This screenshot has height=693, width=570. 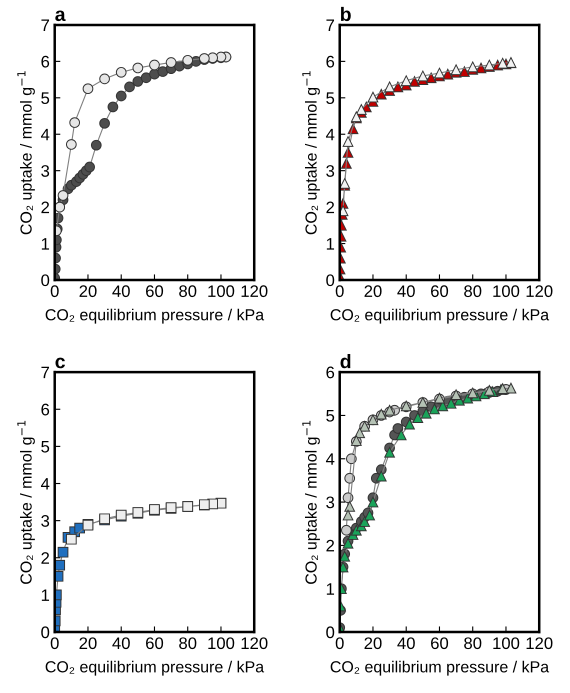 What do you see at coordinates (60, 16) in the screenshot?
I see `chart-title: a` at bounding box center [60, 16].